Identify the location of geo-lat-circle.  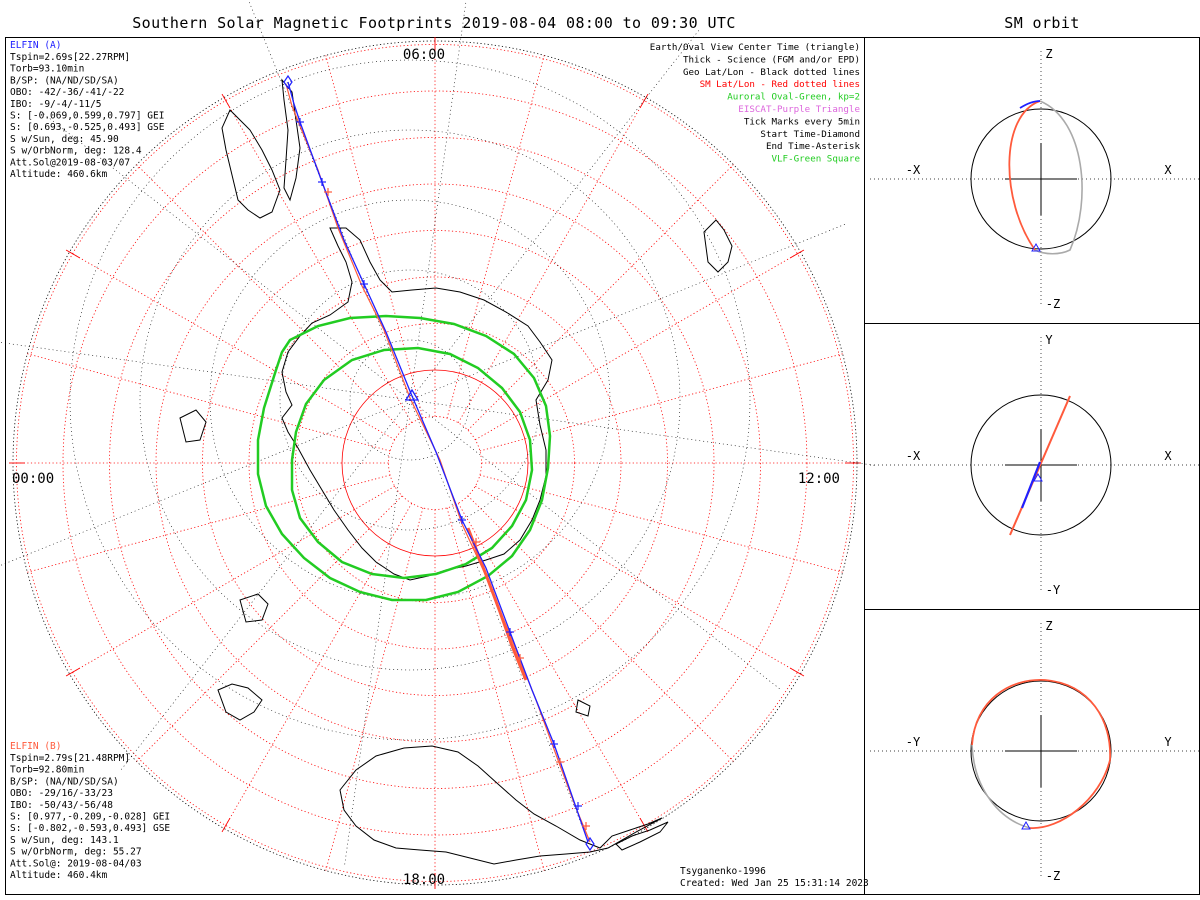
(410, 400).